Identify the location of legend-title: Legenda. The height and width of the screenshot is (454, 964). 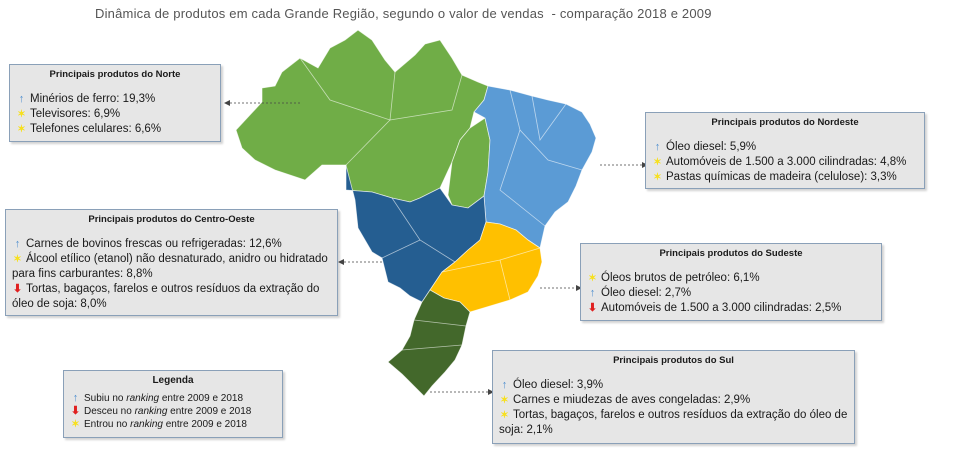
(173, 380).